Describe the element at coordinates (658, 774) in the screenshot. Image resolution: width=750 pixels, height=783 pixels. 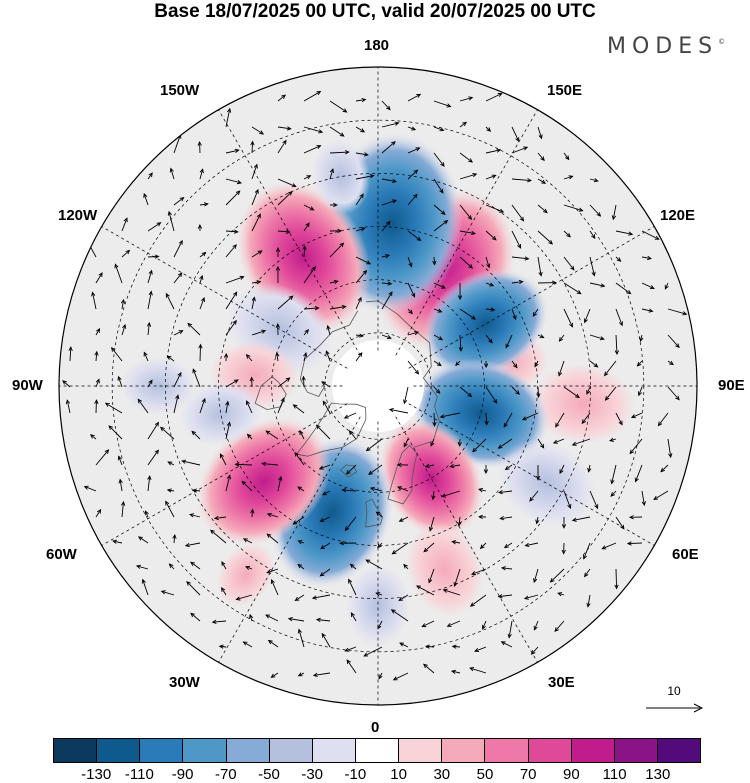
I see `colorbar-tick-label: 130` at that location.